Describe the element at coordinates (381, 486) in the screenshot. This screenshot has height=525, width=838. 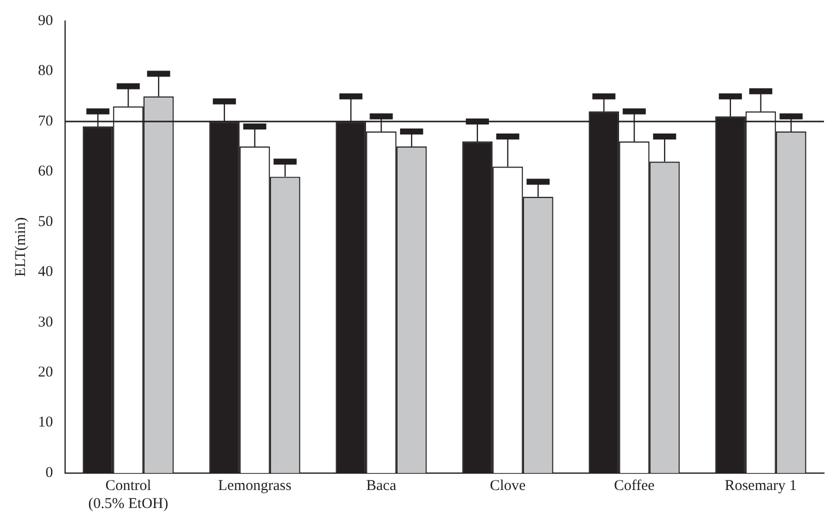
I see `x-tick-label: Baca` at that location.